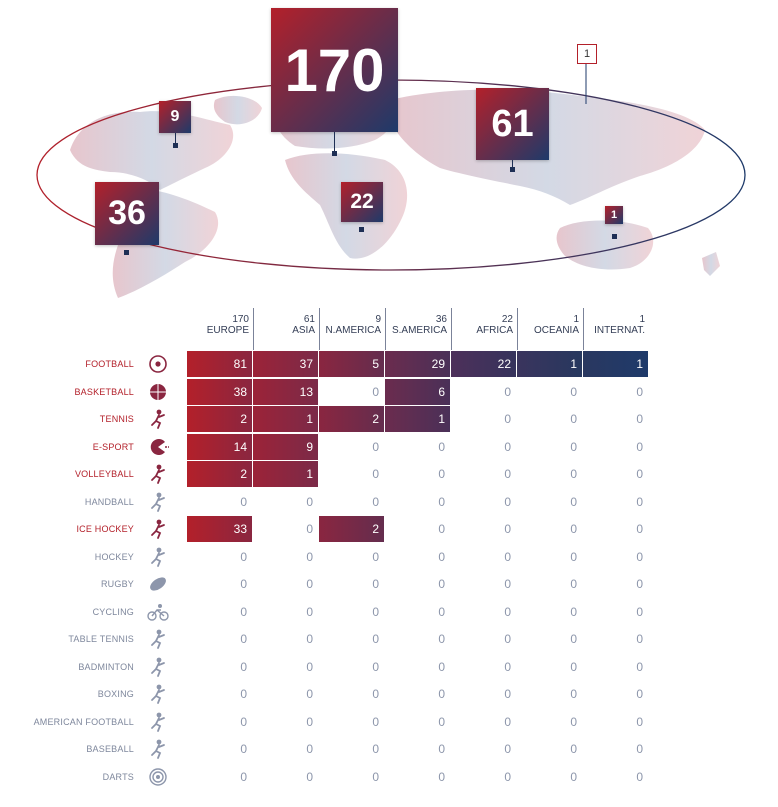  I want to click on sport-label: VOLLEYBALL, so click(104, 474).